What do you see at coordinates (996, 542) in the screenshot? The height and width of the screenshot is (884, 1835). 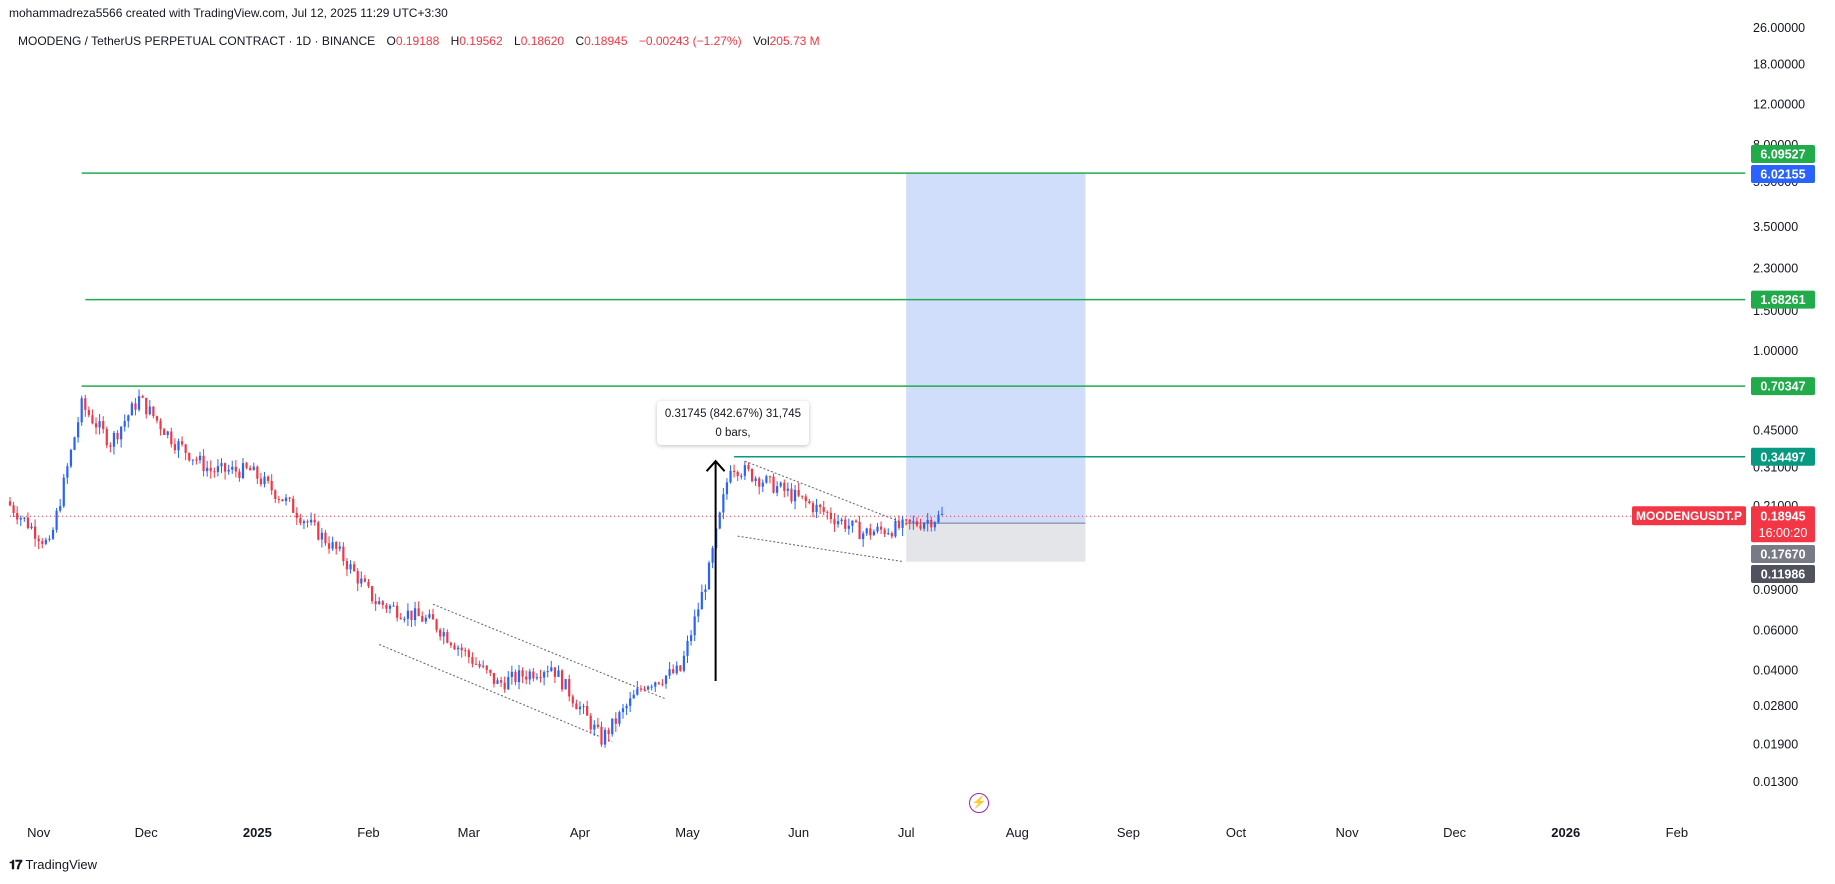 I see `stop-loss-zone` at bounding box center [996, 542].